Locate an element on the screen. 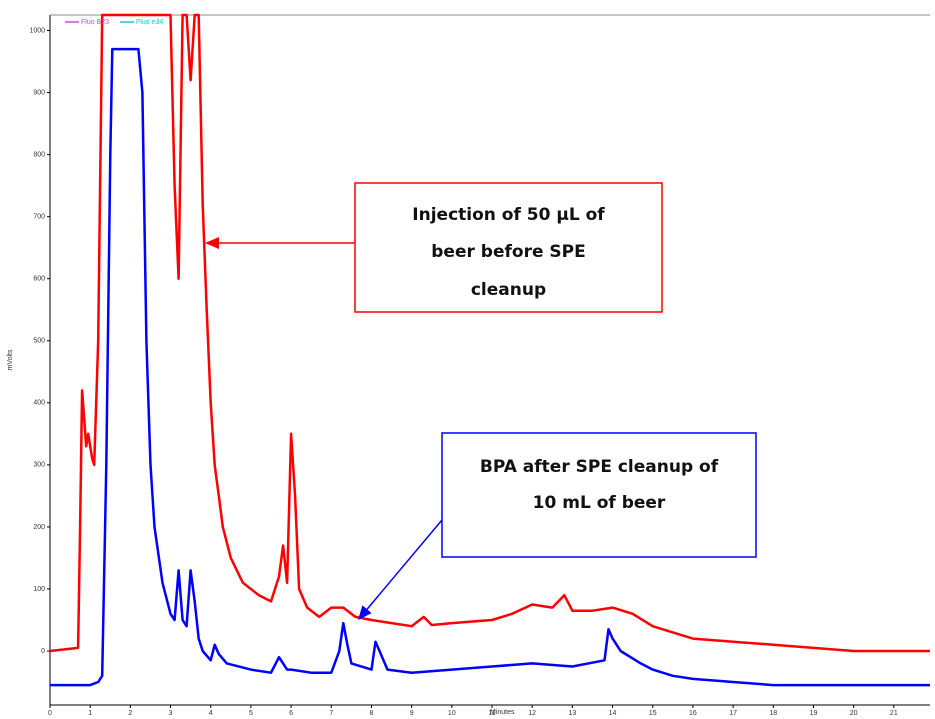 This screenshot has width=935, height=719. x-tick-label: 6 is located at coordinates (291, 713).